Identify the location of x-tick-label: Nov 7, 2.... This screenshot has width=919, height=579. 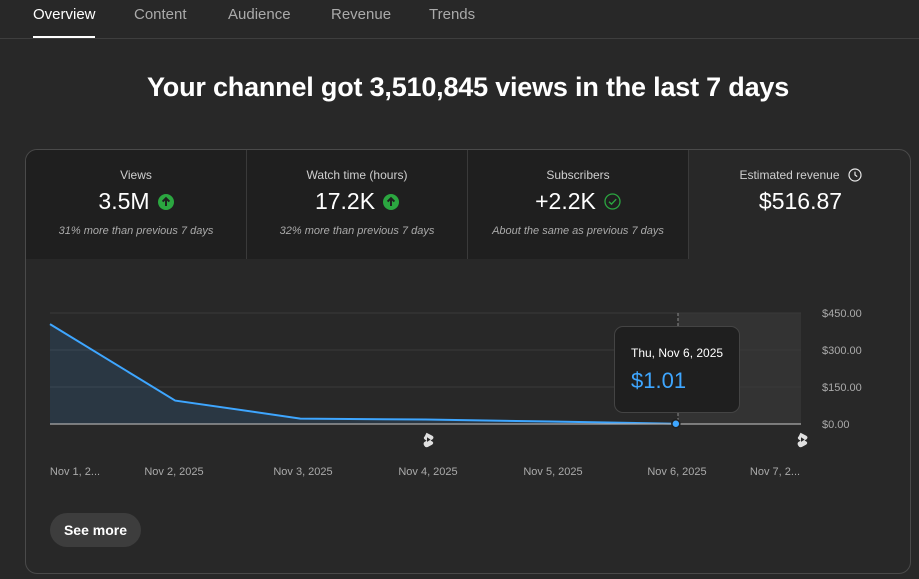
(775, 472).